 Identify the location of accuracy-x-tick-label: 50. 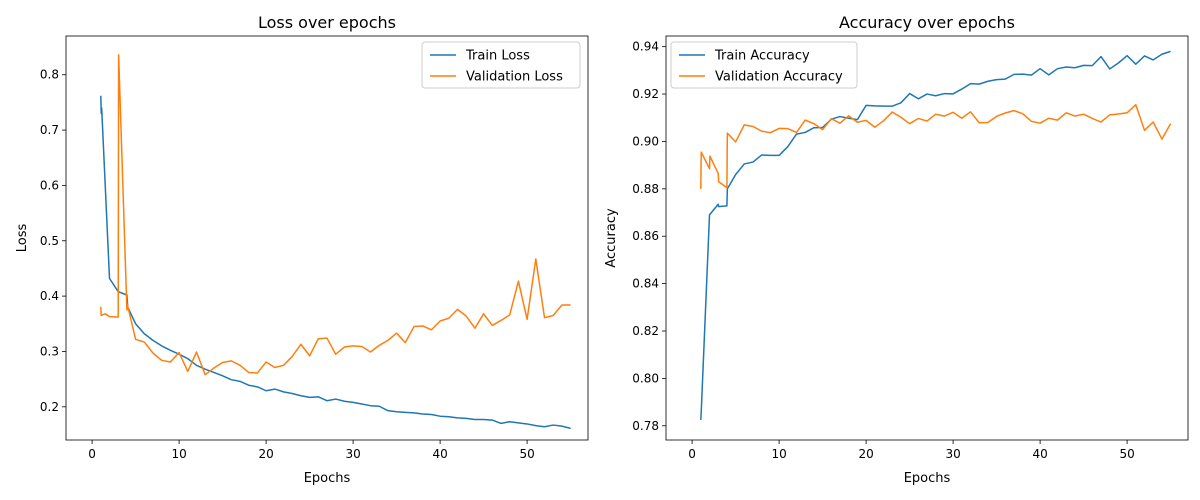
(1126, 454).